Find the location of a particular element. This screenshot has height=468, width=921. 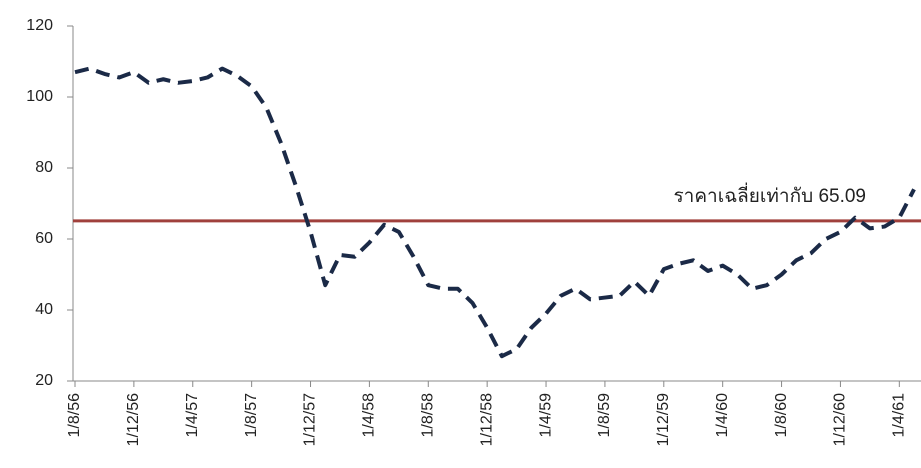

x-tick-label: 1/8/57 is located at coordinates (251, 415).